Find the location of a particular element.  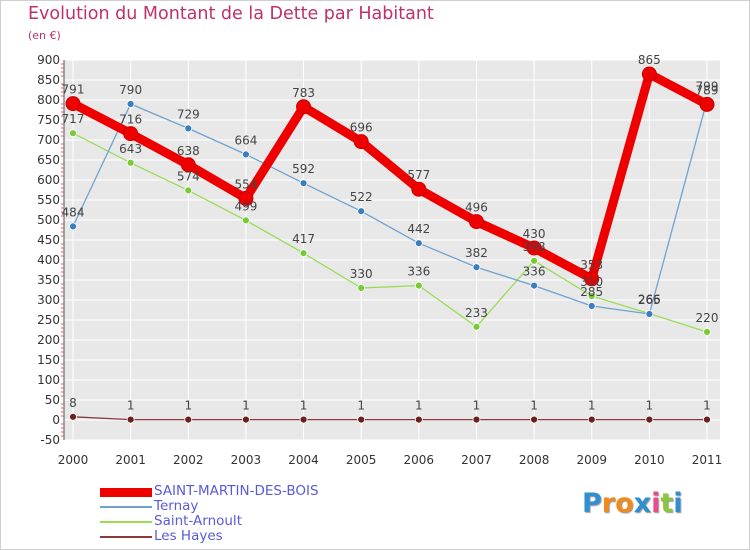

data-label: 8 is located at coordinates (73, 403).